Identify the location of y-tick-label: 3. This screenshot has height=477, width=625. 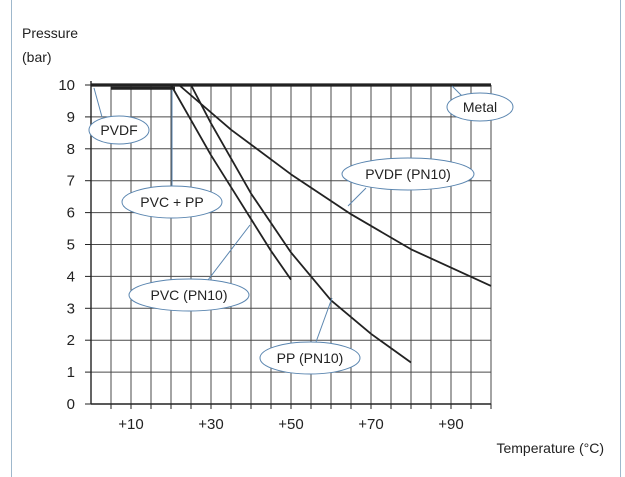
(71, 308).